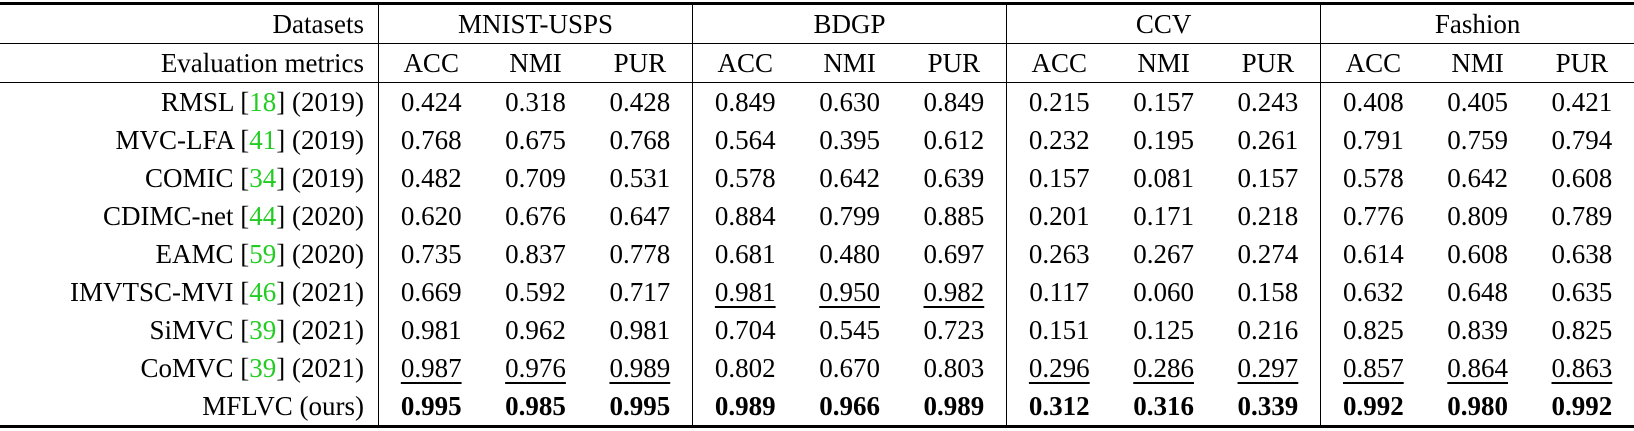 The height and width of the screenshot is (431, 1634). I want to click on value-cell: 0.081, so click(1164, 178).